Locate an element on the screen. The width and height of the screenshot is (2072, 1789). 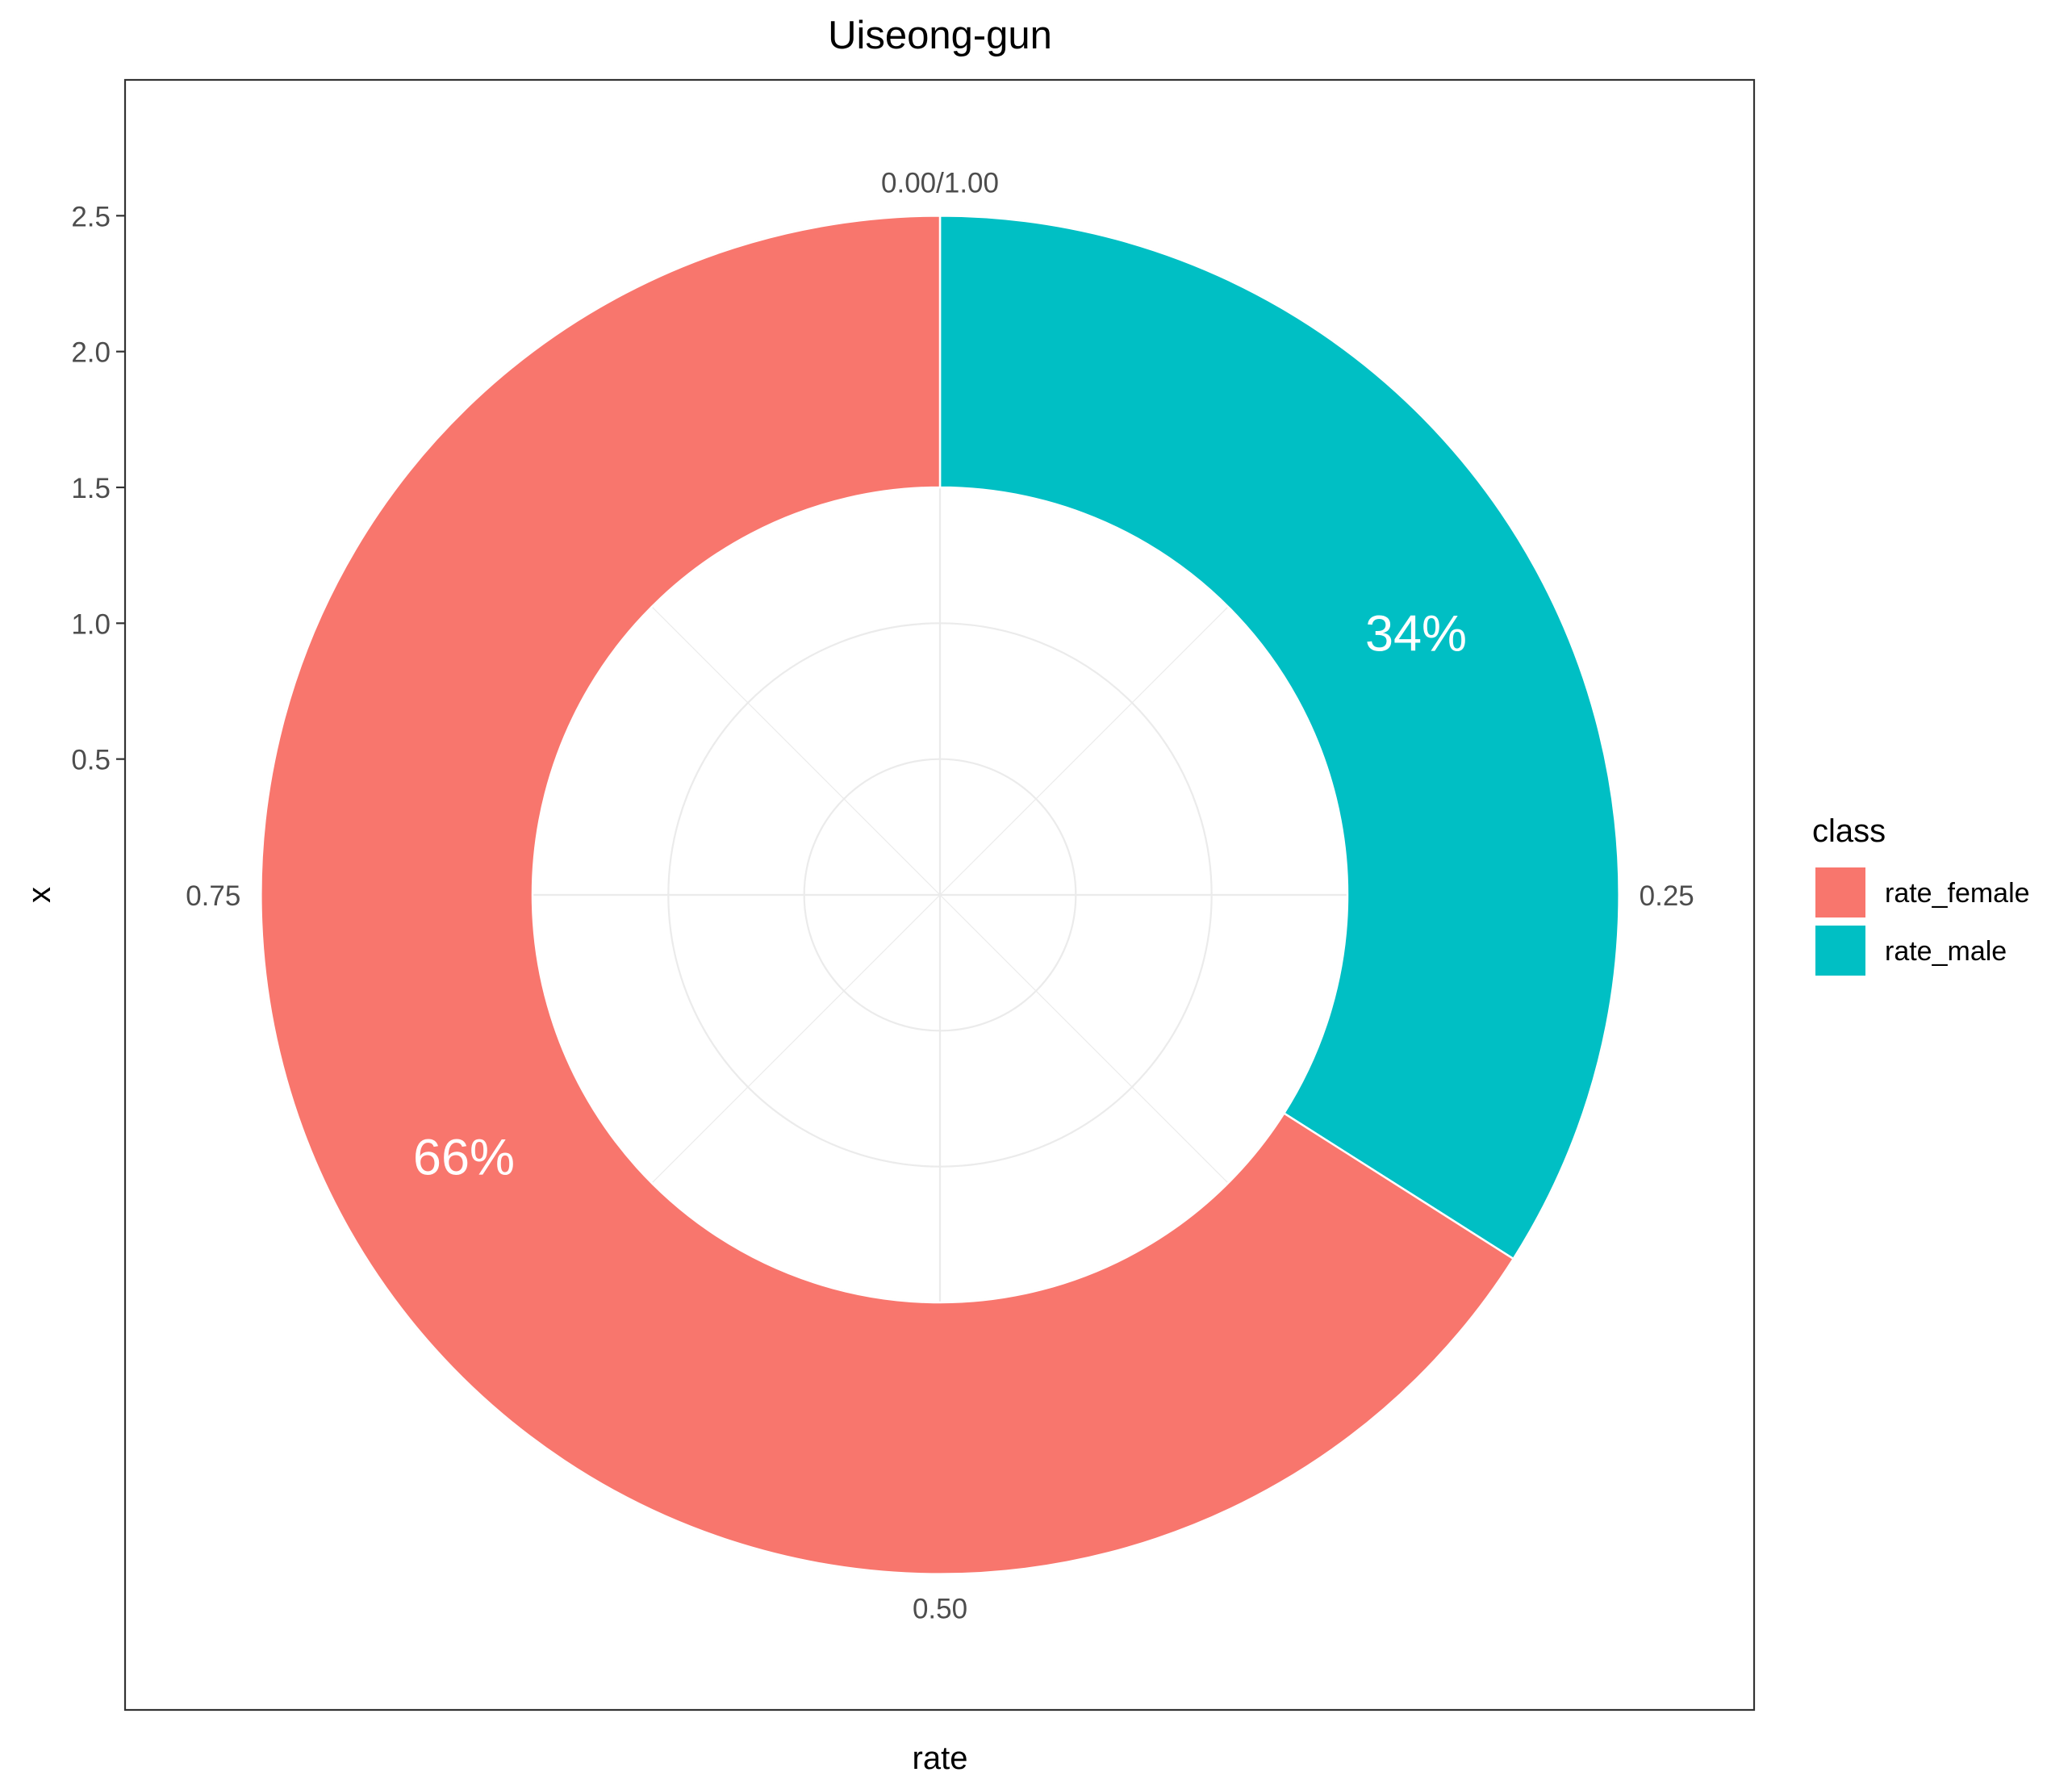
legend-key-rate-male is located at coordinates (1840, 951).